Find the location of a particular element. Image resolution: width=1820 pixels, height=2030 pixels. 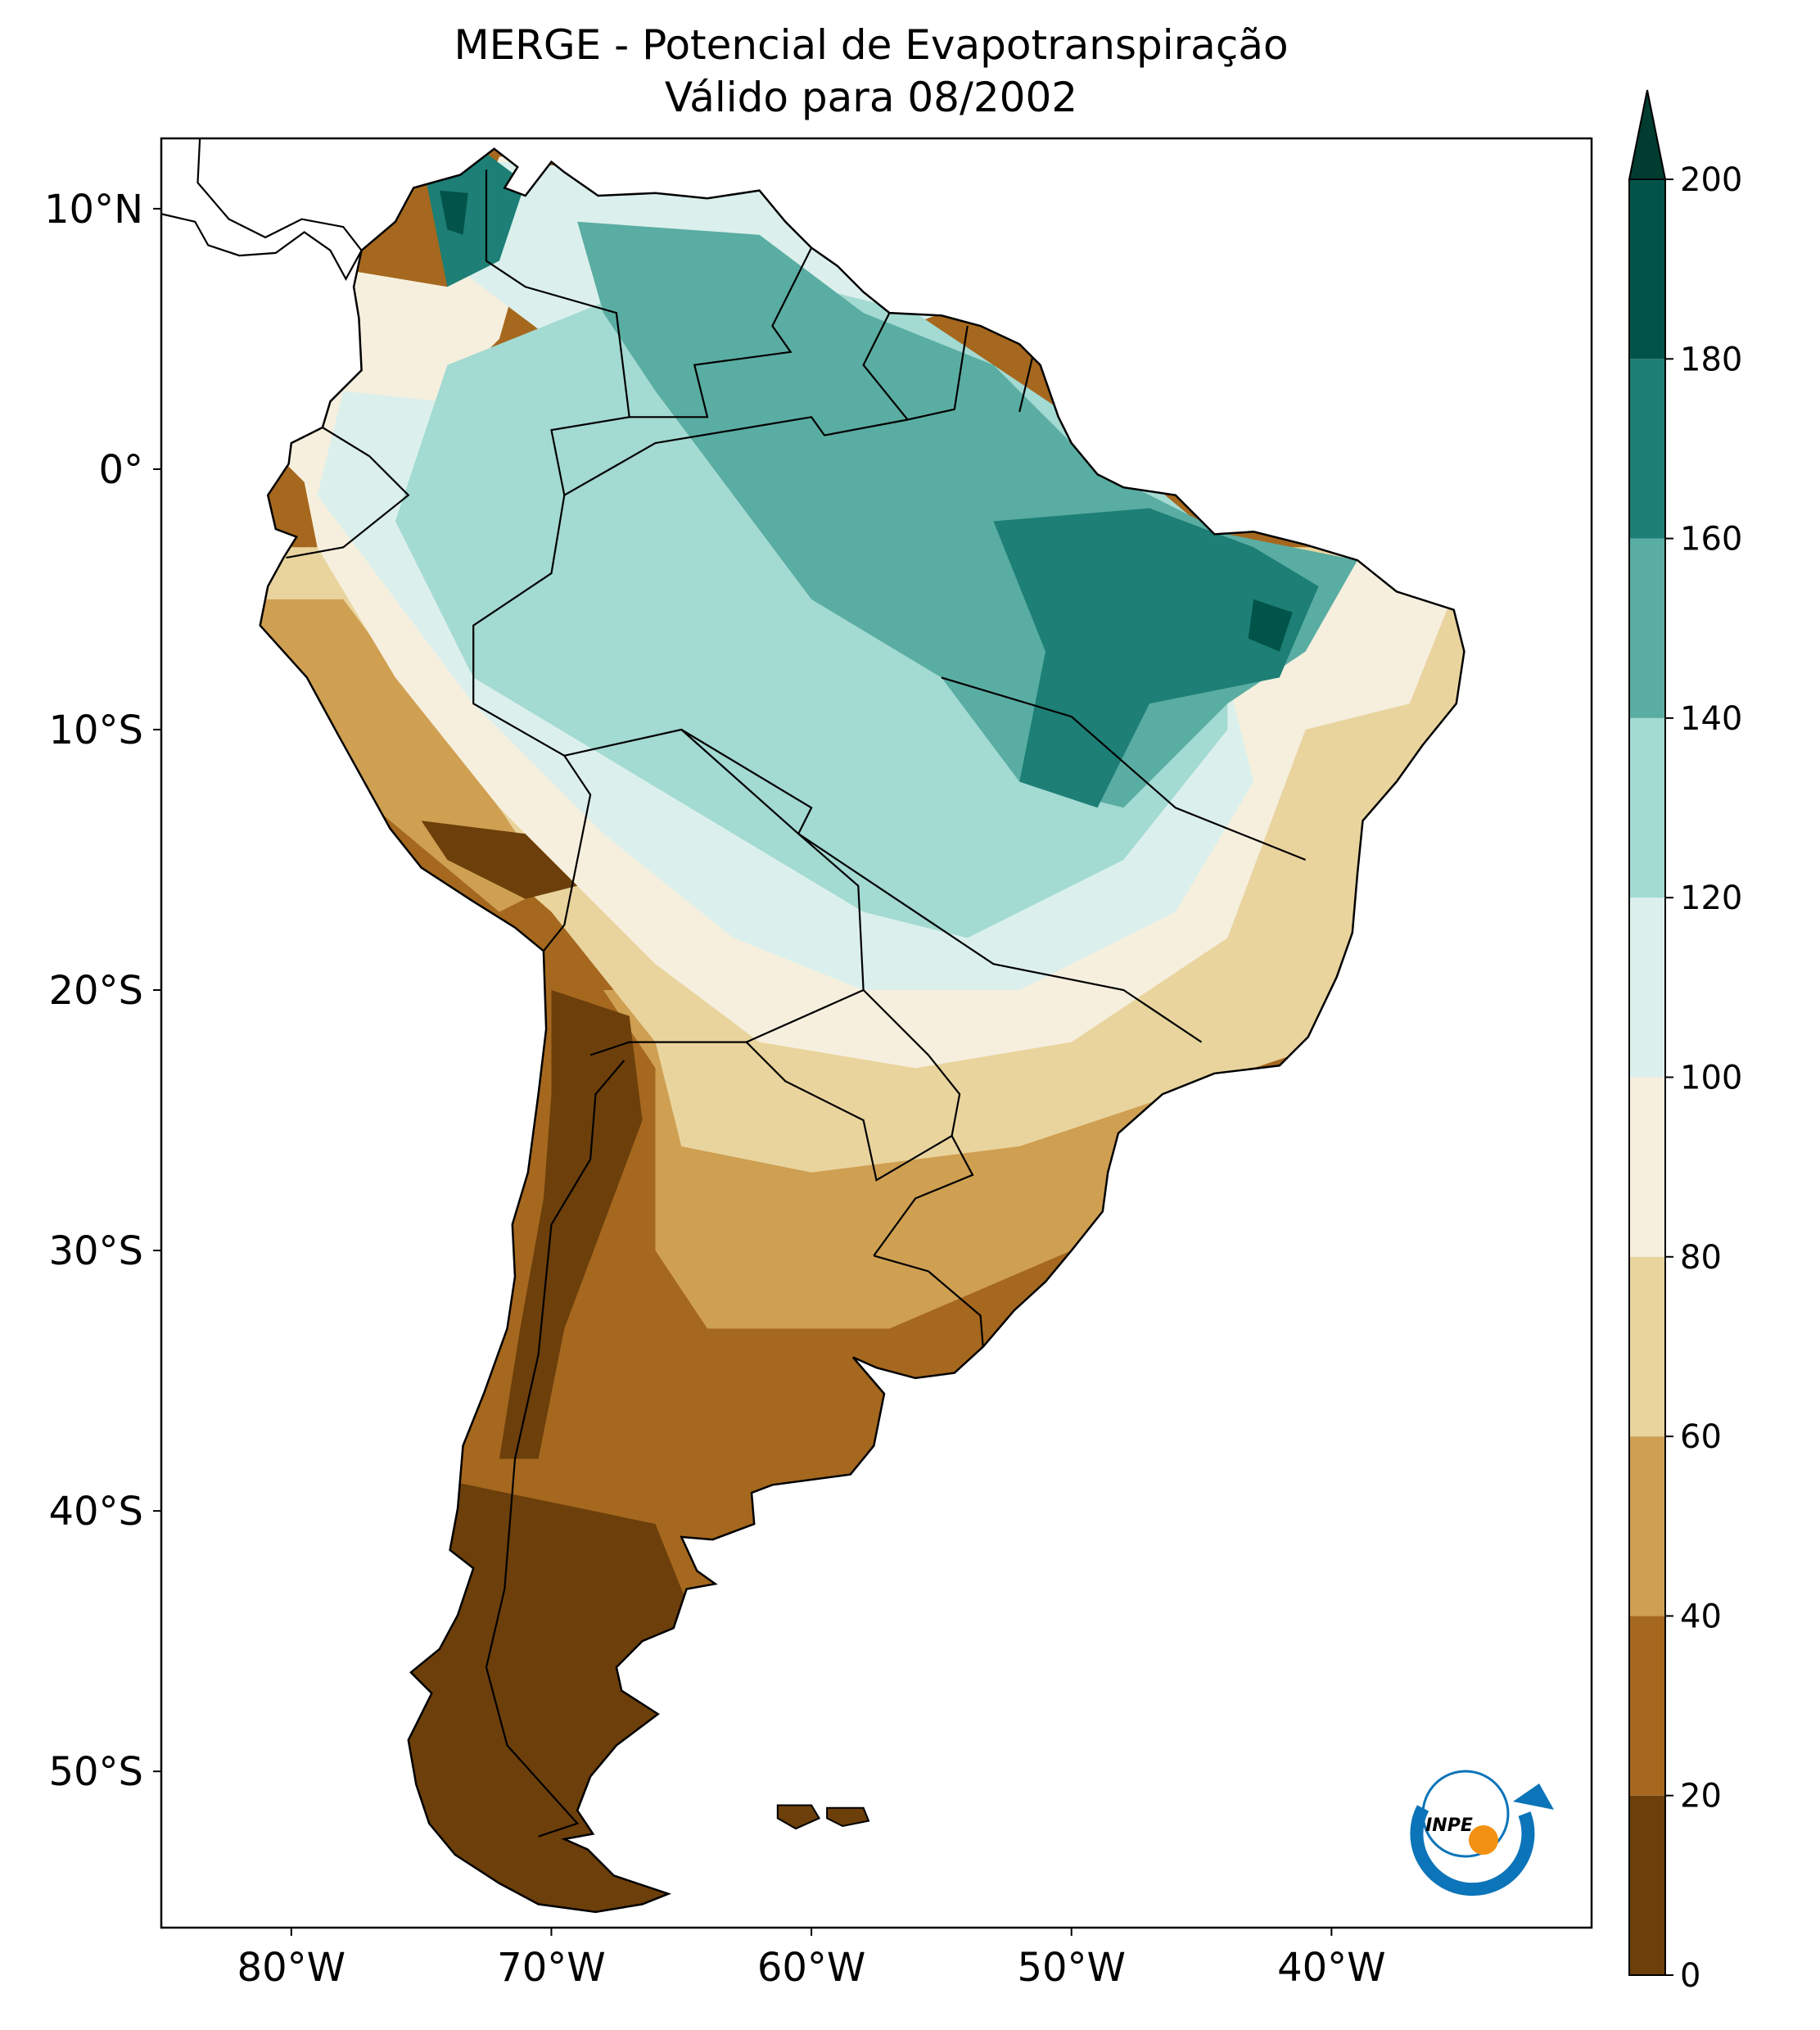

colorbar-tick-label: 180 is located at coordinates (1711, 359).